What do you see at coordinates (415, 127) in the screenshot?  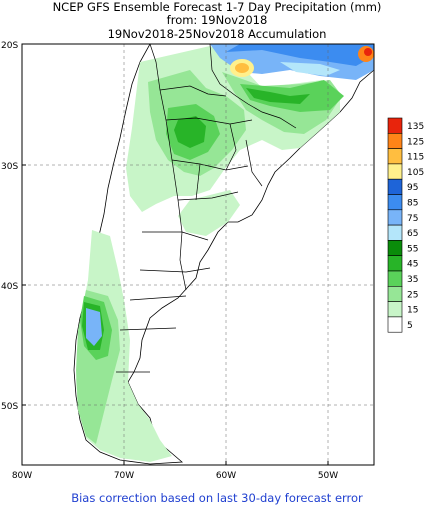 I see `legend-label: 135` at bounding box center [415, 127].